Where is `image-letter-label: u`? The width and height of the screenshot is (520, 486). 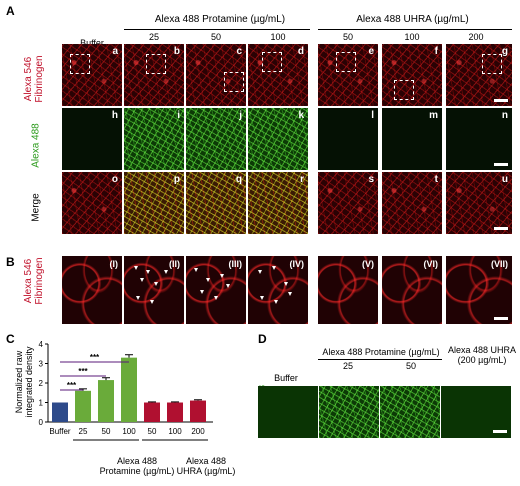
image-letter-label: u is located at coordinates (504, 179).